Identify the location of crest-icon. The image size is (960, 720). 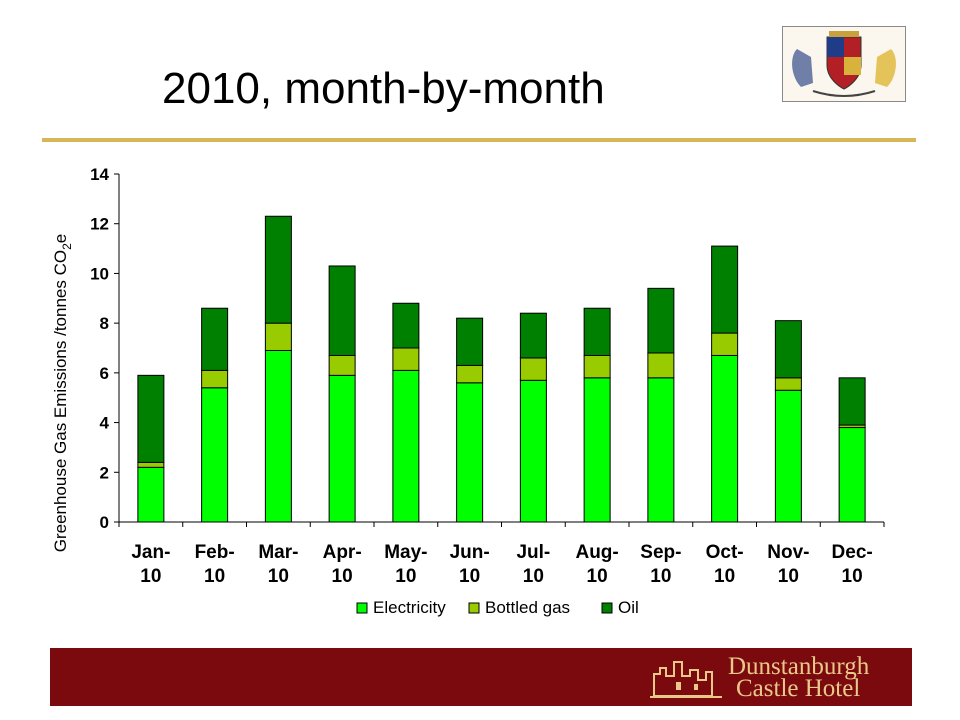
(844, 64).